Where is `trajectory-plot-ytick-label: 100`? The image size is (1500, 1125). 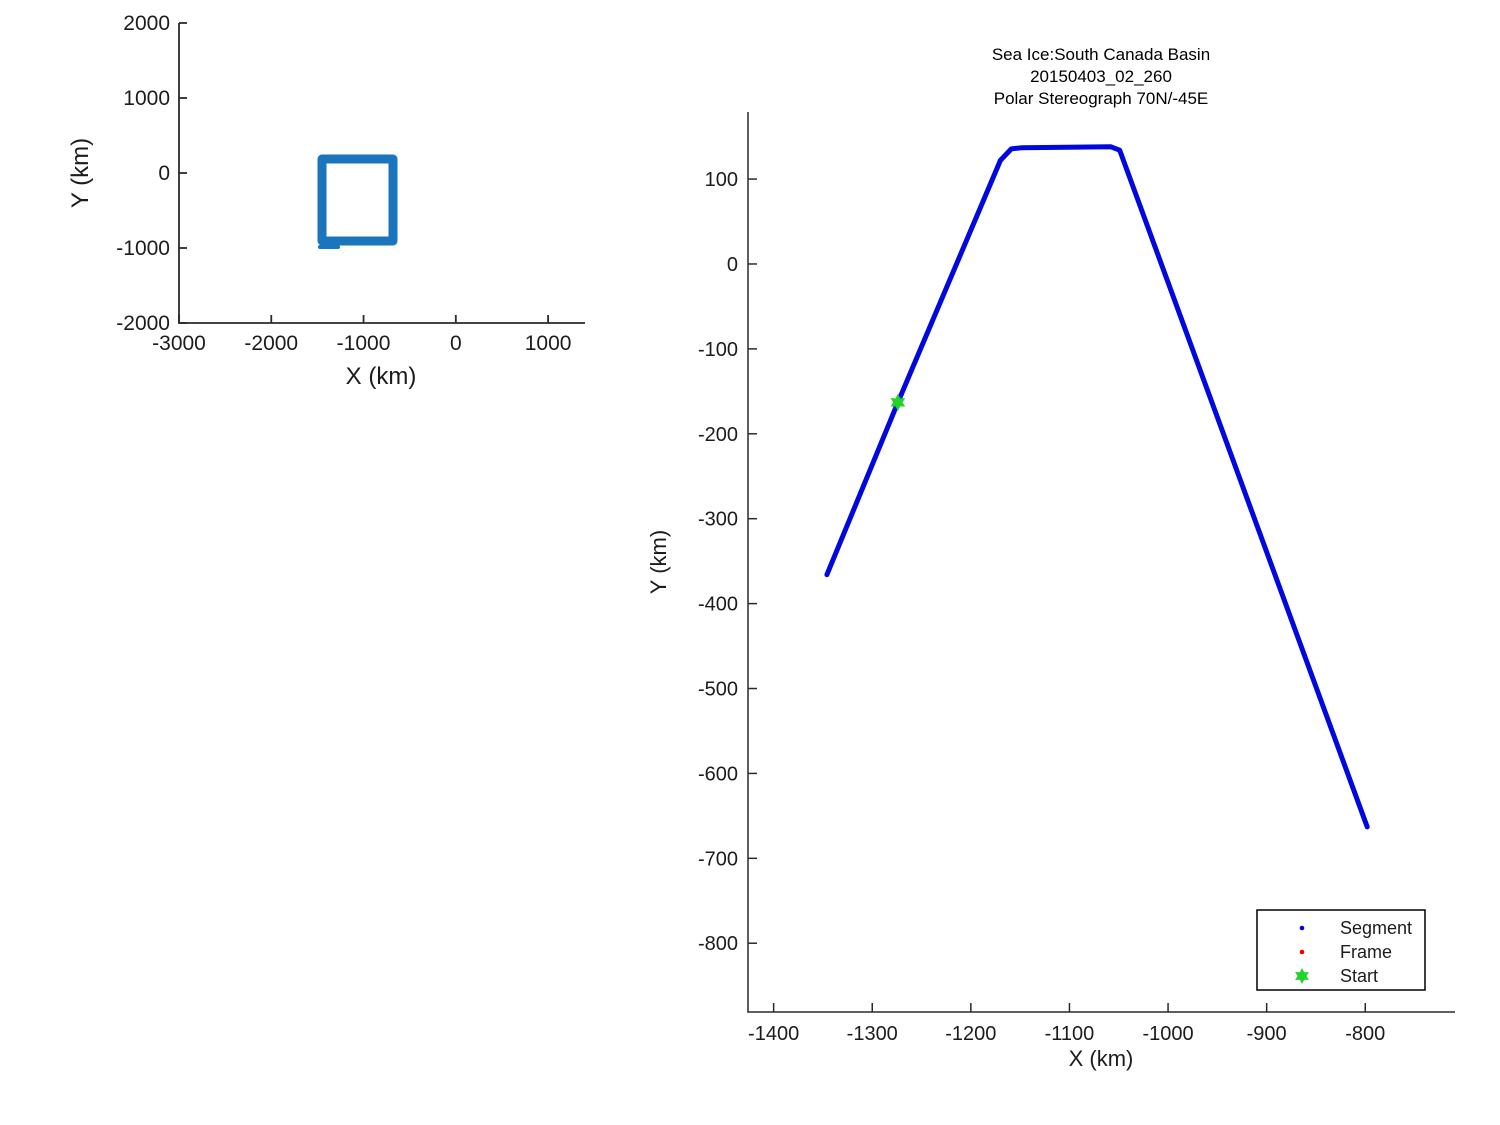
trajectory-plot-ytick-label: 100 is located at coordinates (721, 180).